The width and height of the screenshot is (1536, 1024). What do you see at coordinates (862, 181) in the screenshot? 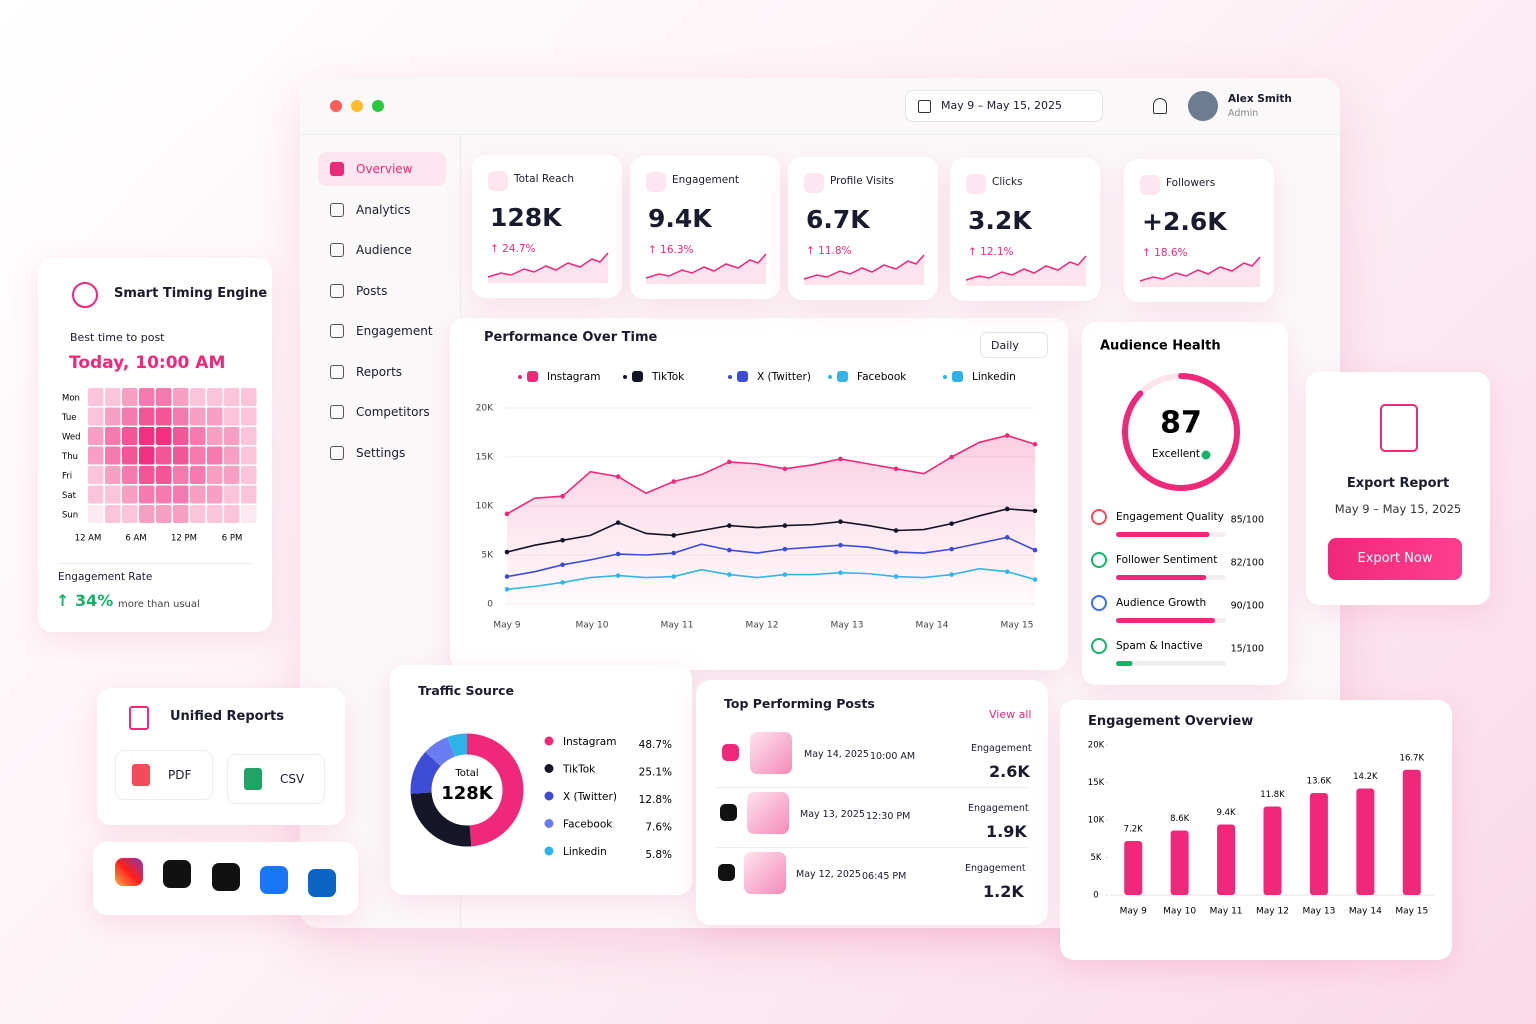
I see `kpi-label: Profile Visits` at bounding box center [862, 181].